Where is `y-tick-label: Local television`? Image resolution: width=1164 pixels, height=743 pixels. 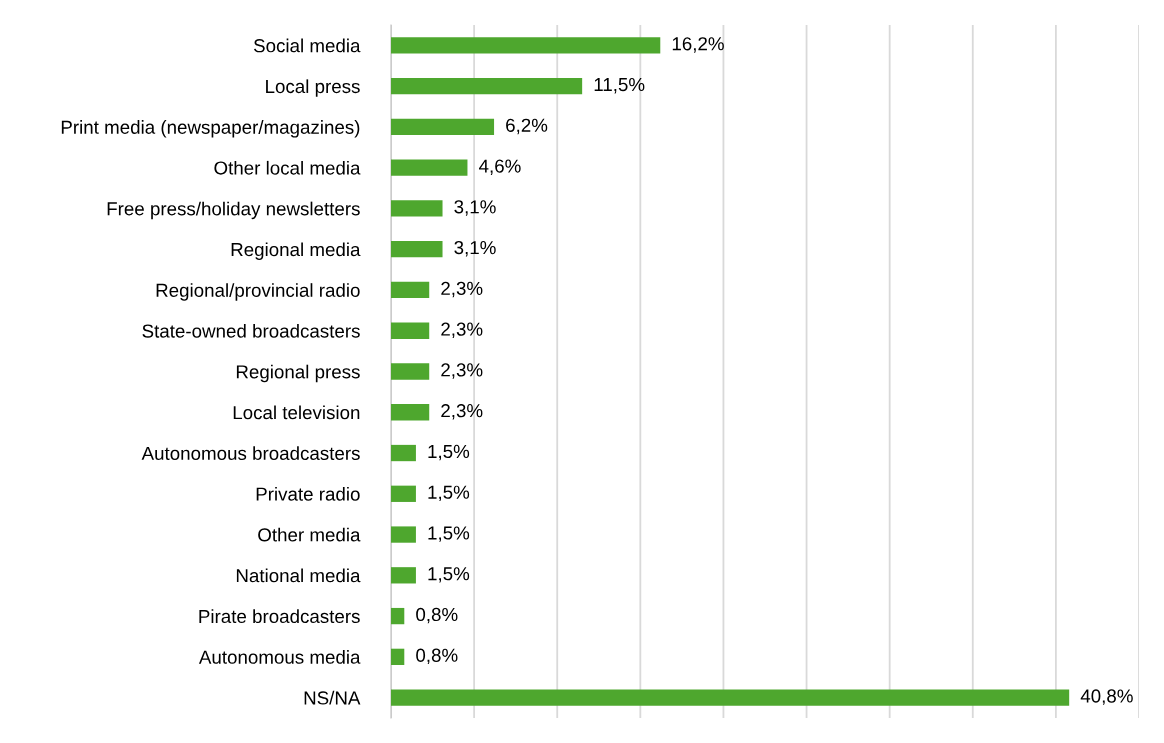
y-tick-label: Local television is located at coordinates (296, 412).